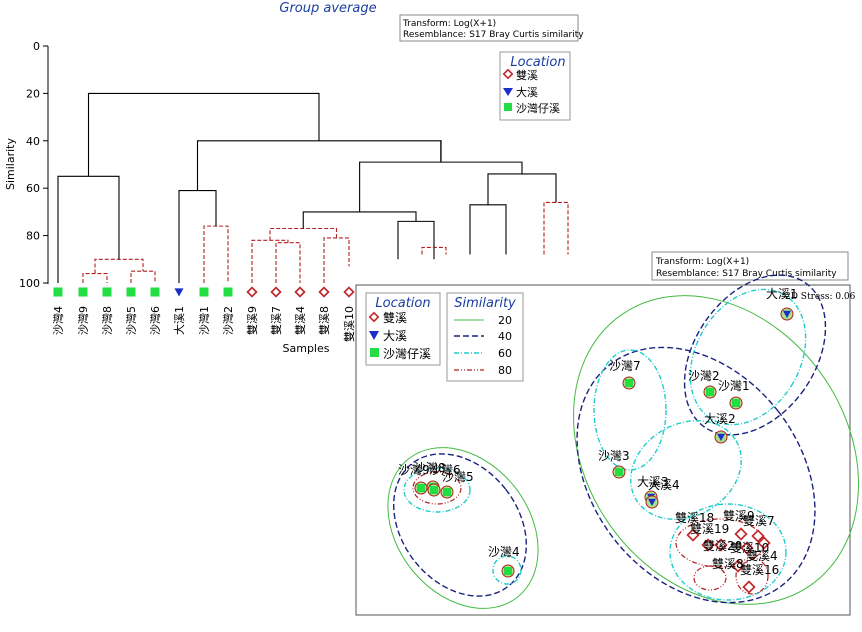 Image resolution: width=862 pixels, height=632 pixels. I want to click on contour-60-left-bottom, so click(507, 570).